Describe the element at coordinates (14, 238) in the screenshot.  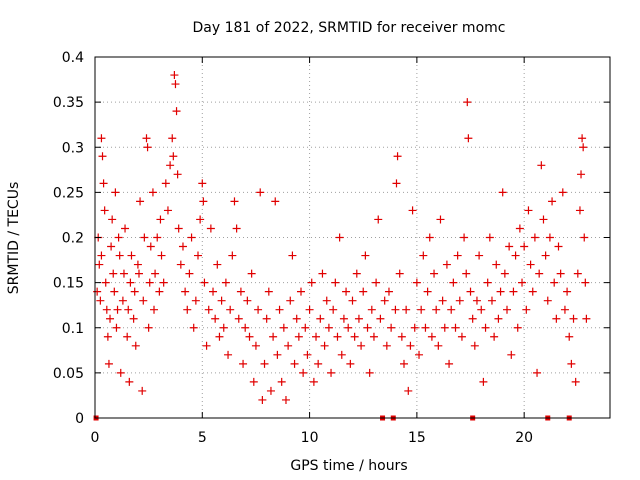
I see `y-axis-title: SRMTID / TECUs` at that location.